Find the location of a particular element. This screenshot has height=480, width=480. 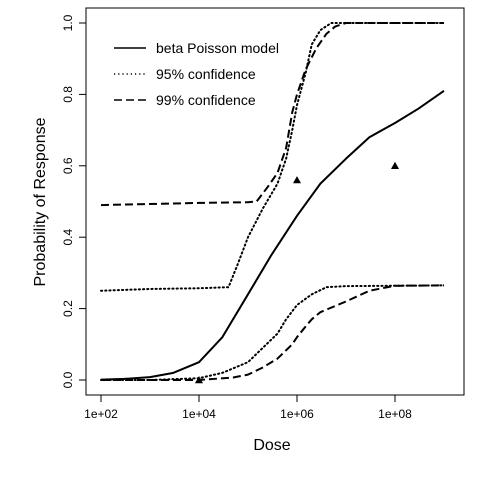

x-axis-title: Dose is located at coordinates (271, 445).